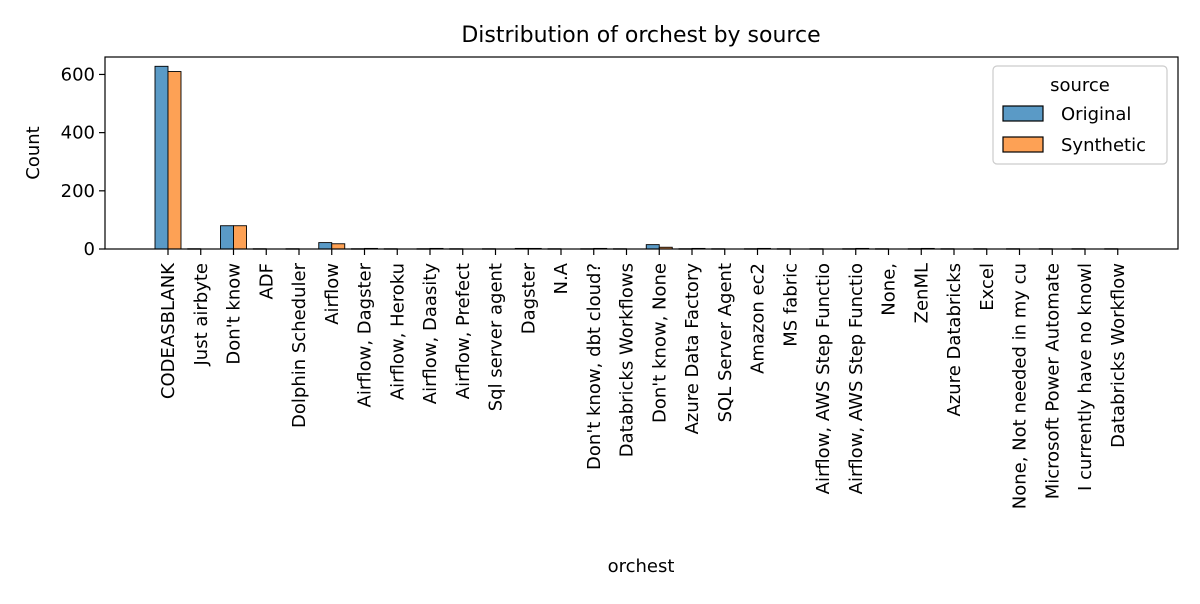  Describe the element at coordinates (1023, 113) in the screenshot. I see `legend-swatch-original` at that location.